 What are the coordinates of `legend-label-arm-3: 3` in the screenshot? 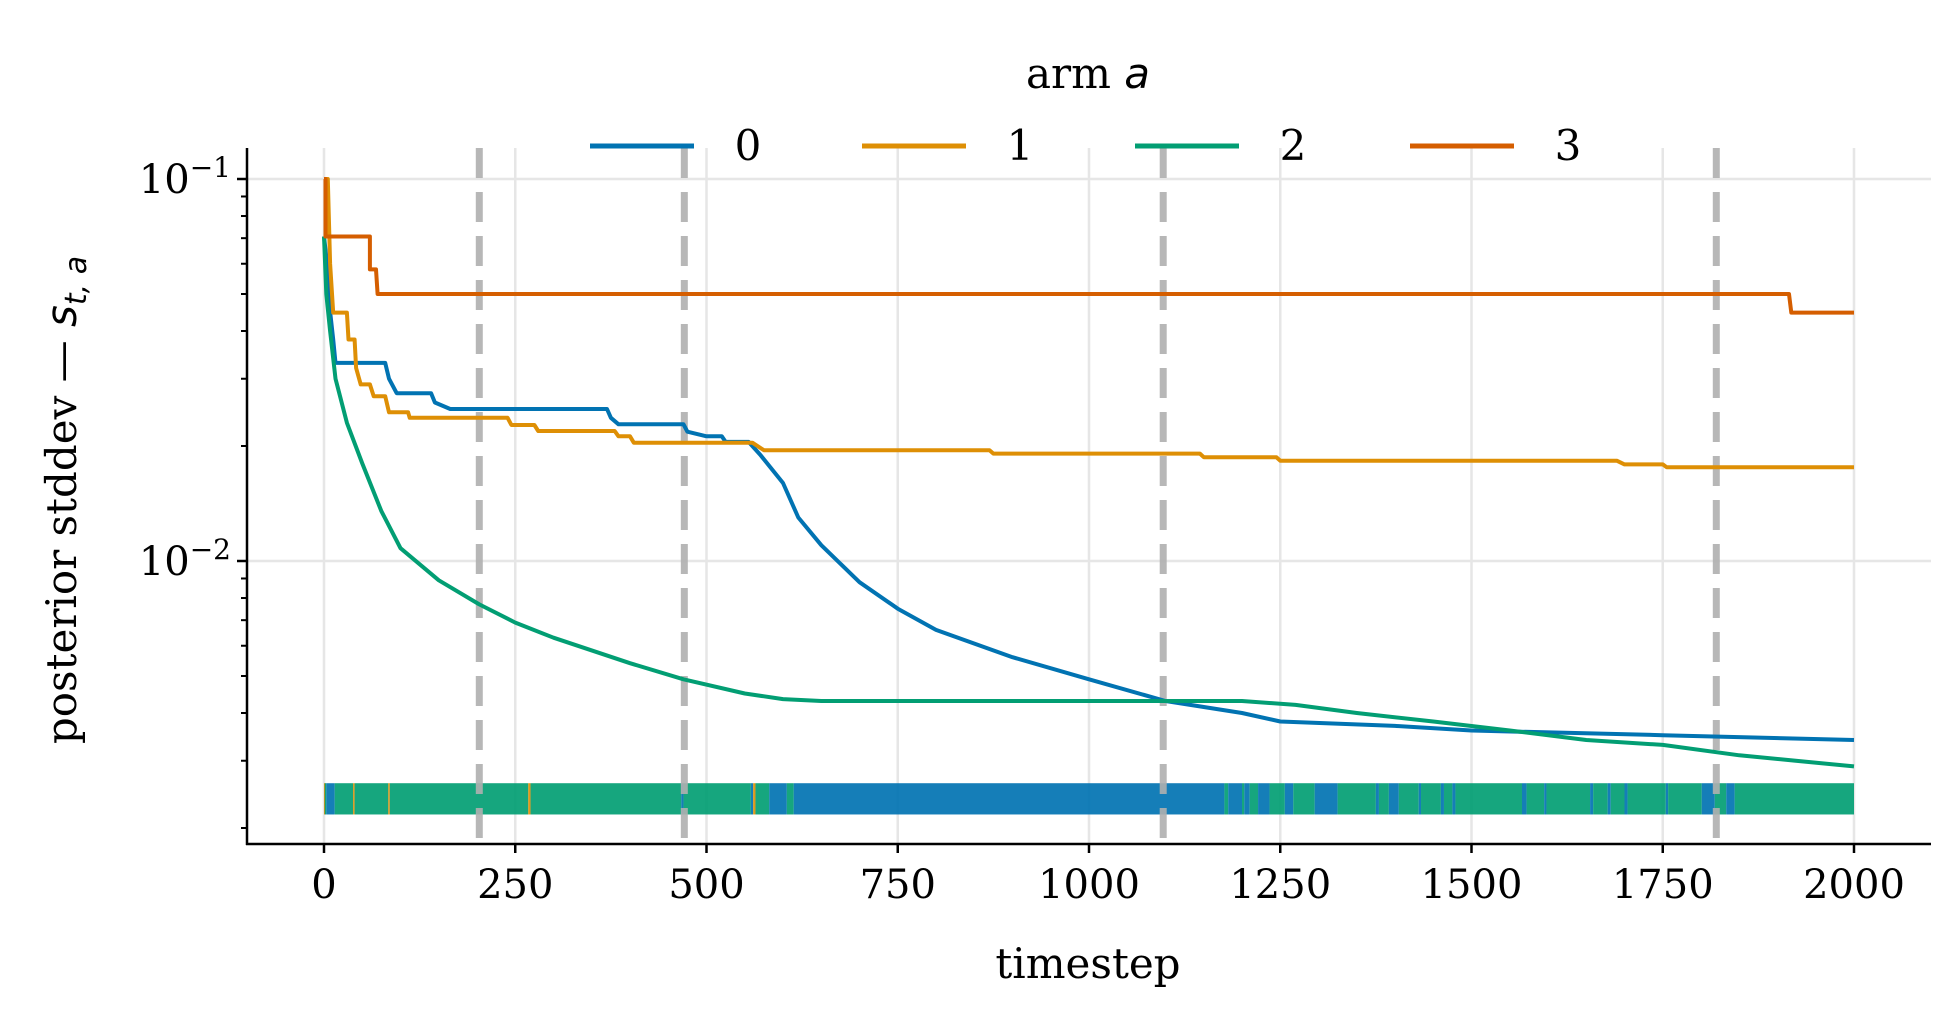 It's located at (1568, 145).